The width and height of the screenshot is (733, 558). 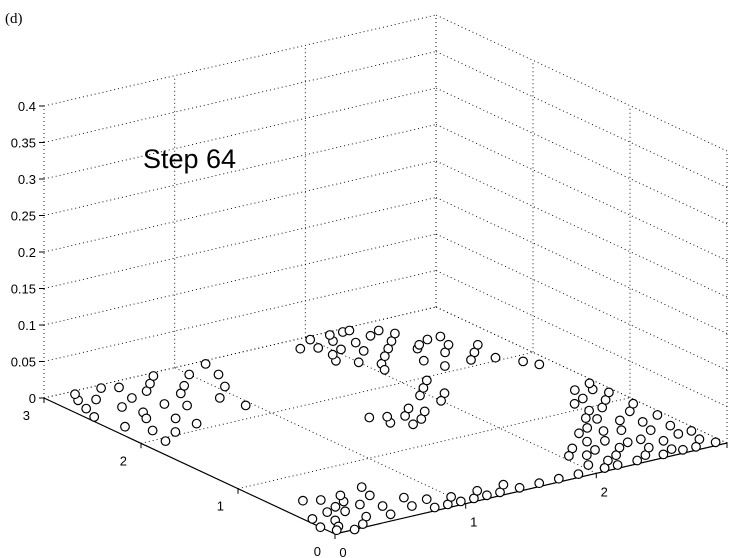 I want to click on z-tick-label: 0.25, so click(x=23, y=216).